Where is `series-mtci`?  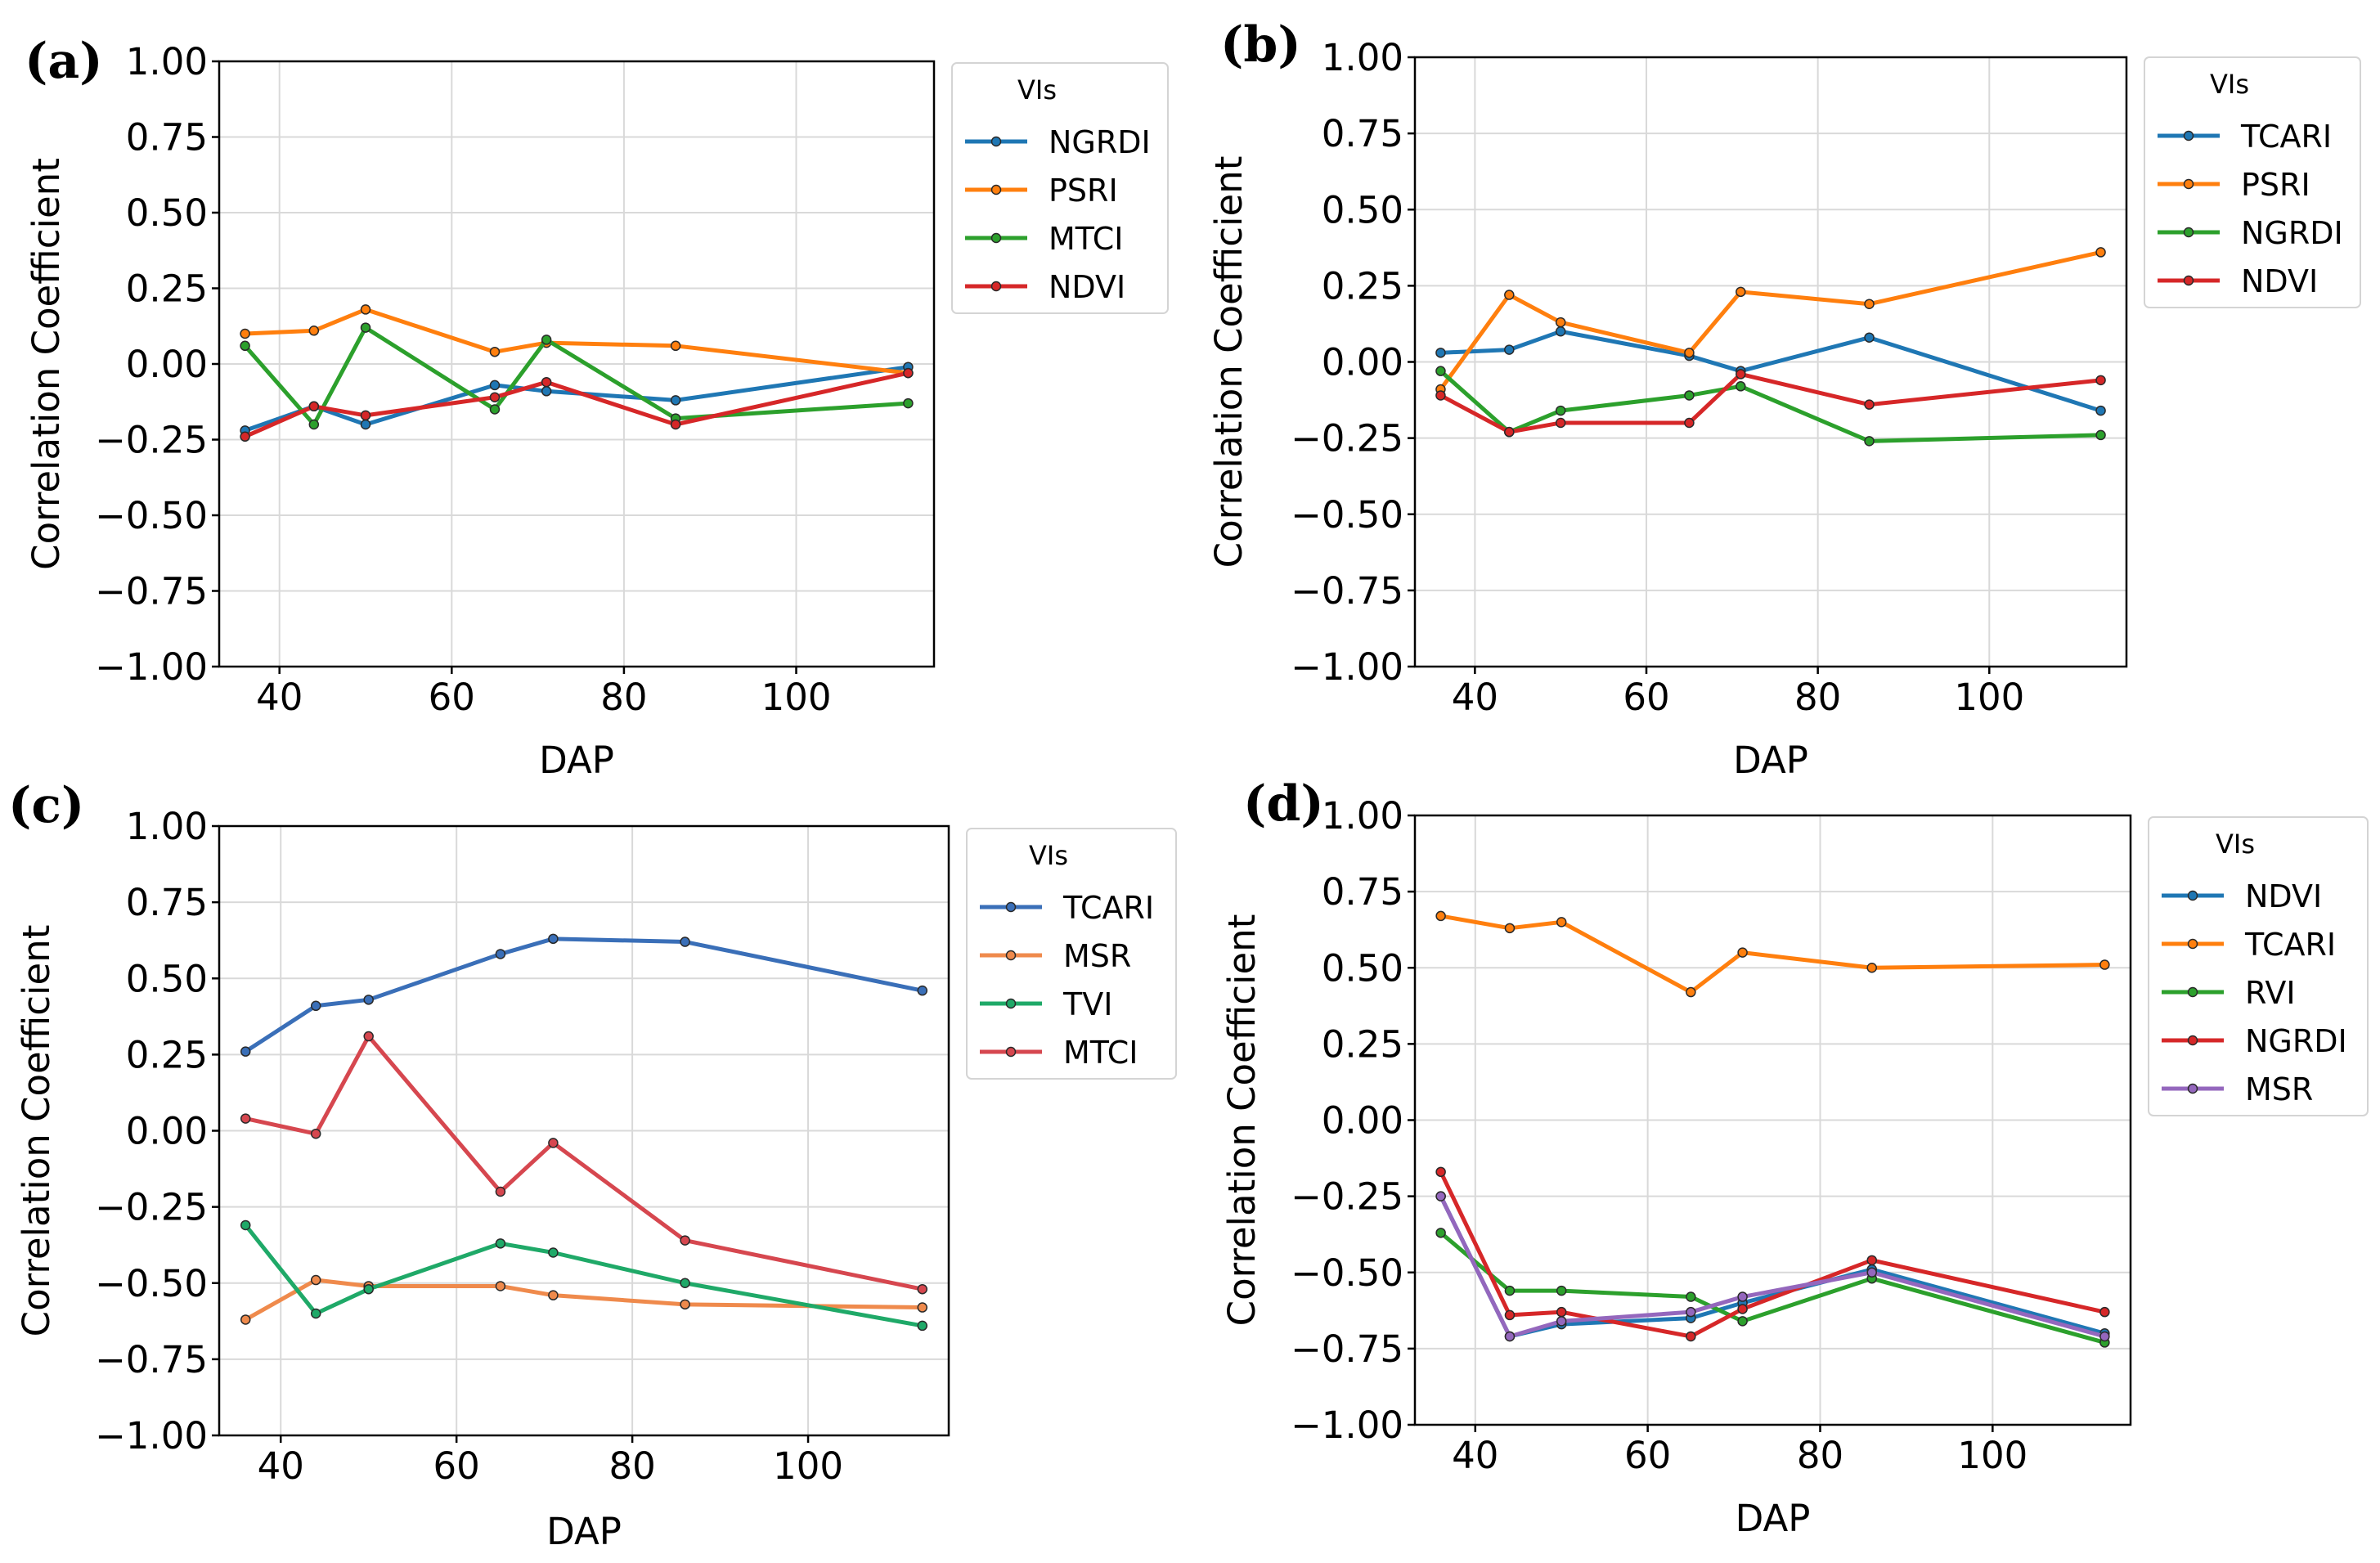
series-mtci is located at coordinates (584, 1163).